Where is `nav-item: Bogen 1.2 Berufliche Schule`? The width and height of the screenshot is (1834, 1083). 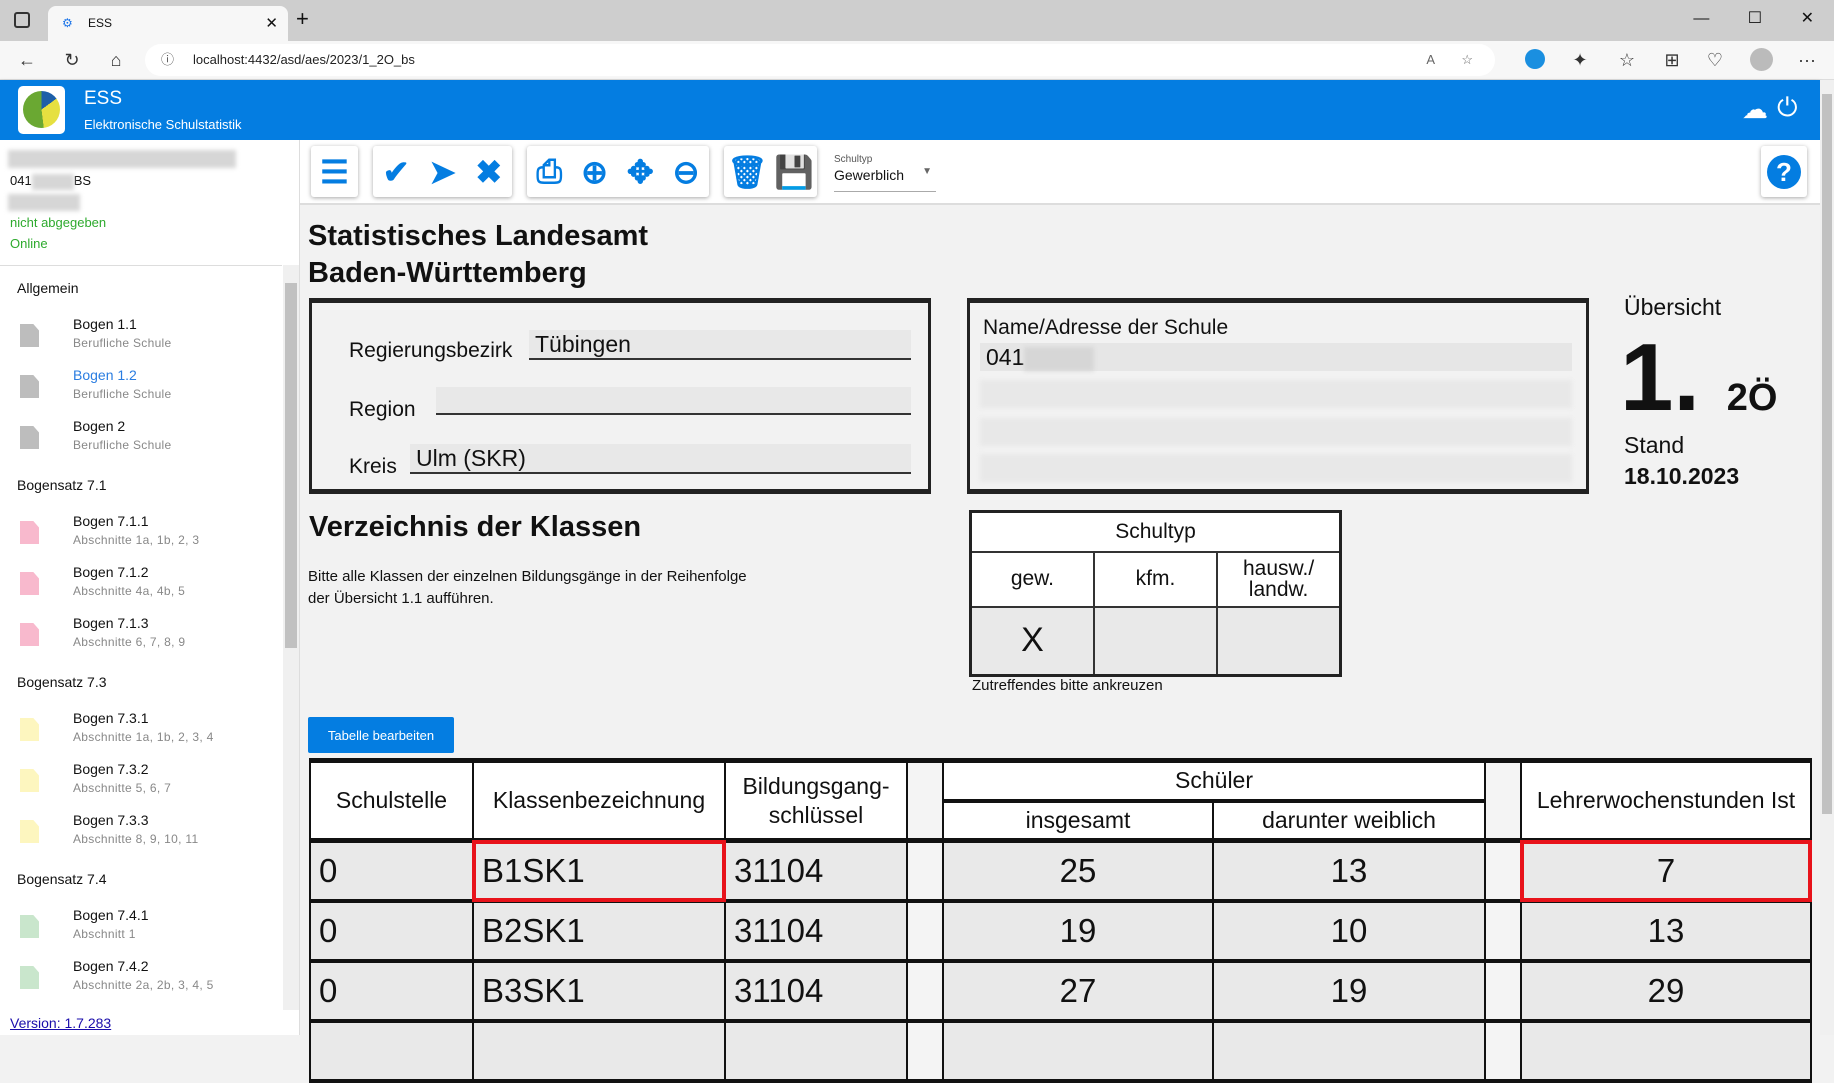 nav-item: Bogen 1.2 Berufliche Schule is located at coordinates (141, 386).